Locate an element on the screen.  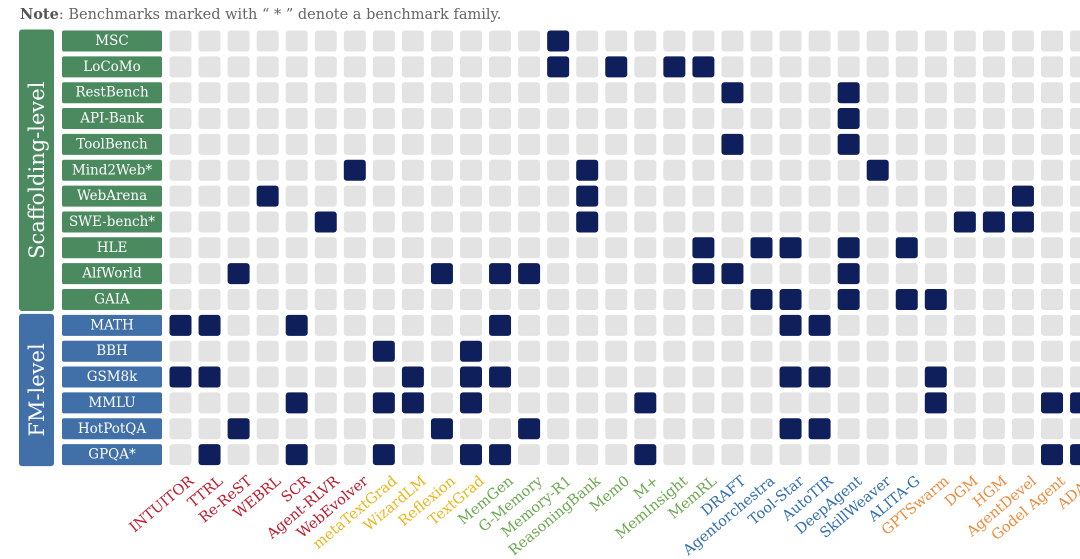
row-label: MATH is located at coordinates (112, 325).